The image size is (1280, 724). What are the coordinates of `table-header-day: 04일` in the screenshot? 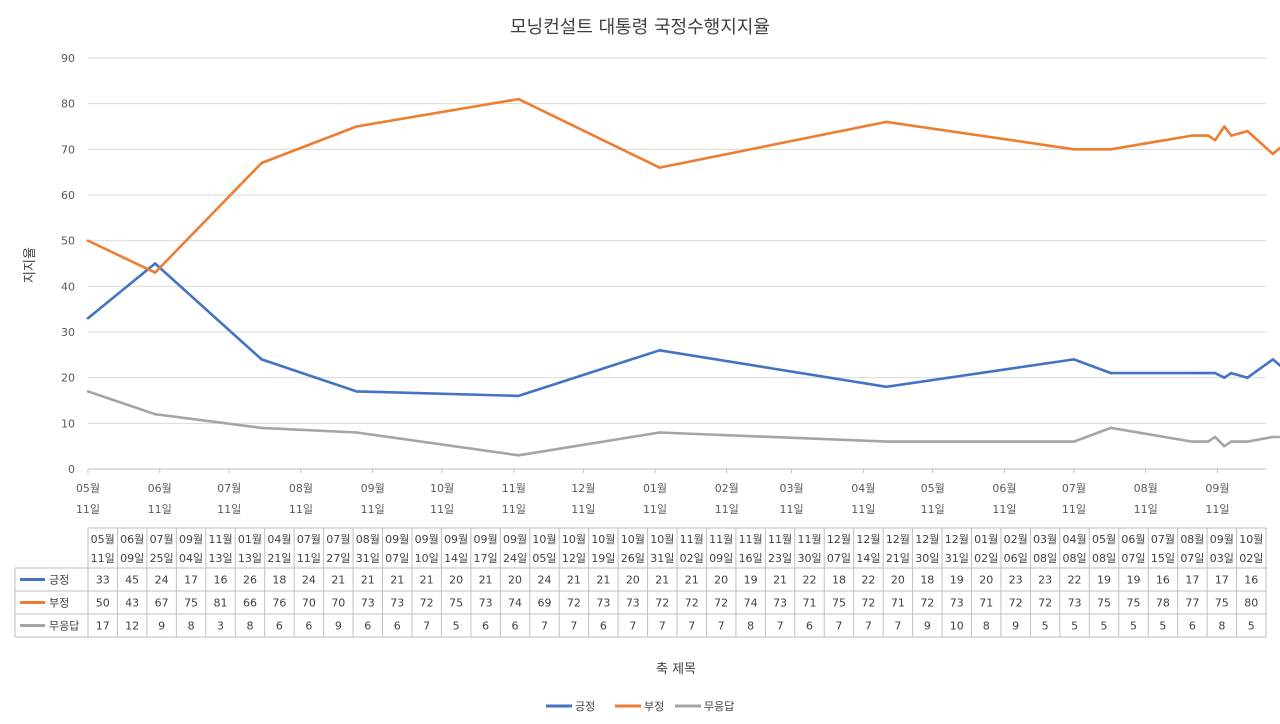 It's located at (191, 558).